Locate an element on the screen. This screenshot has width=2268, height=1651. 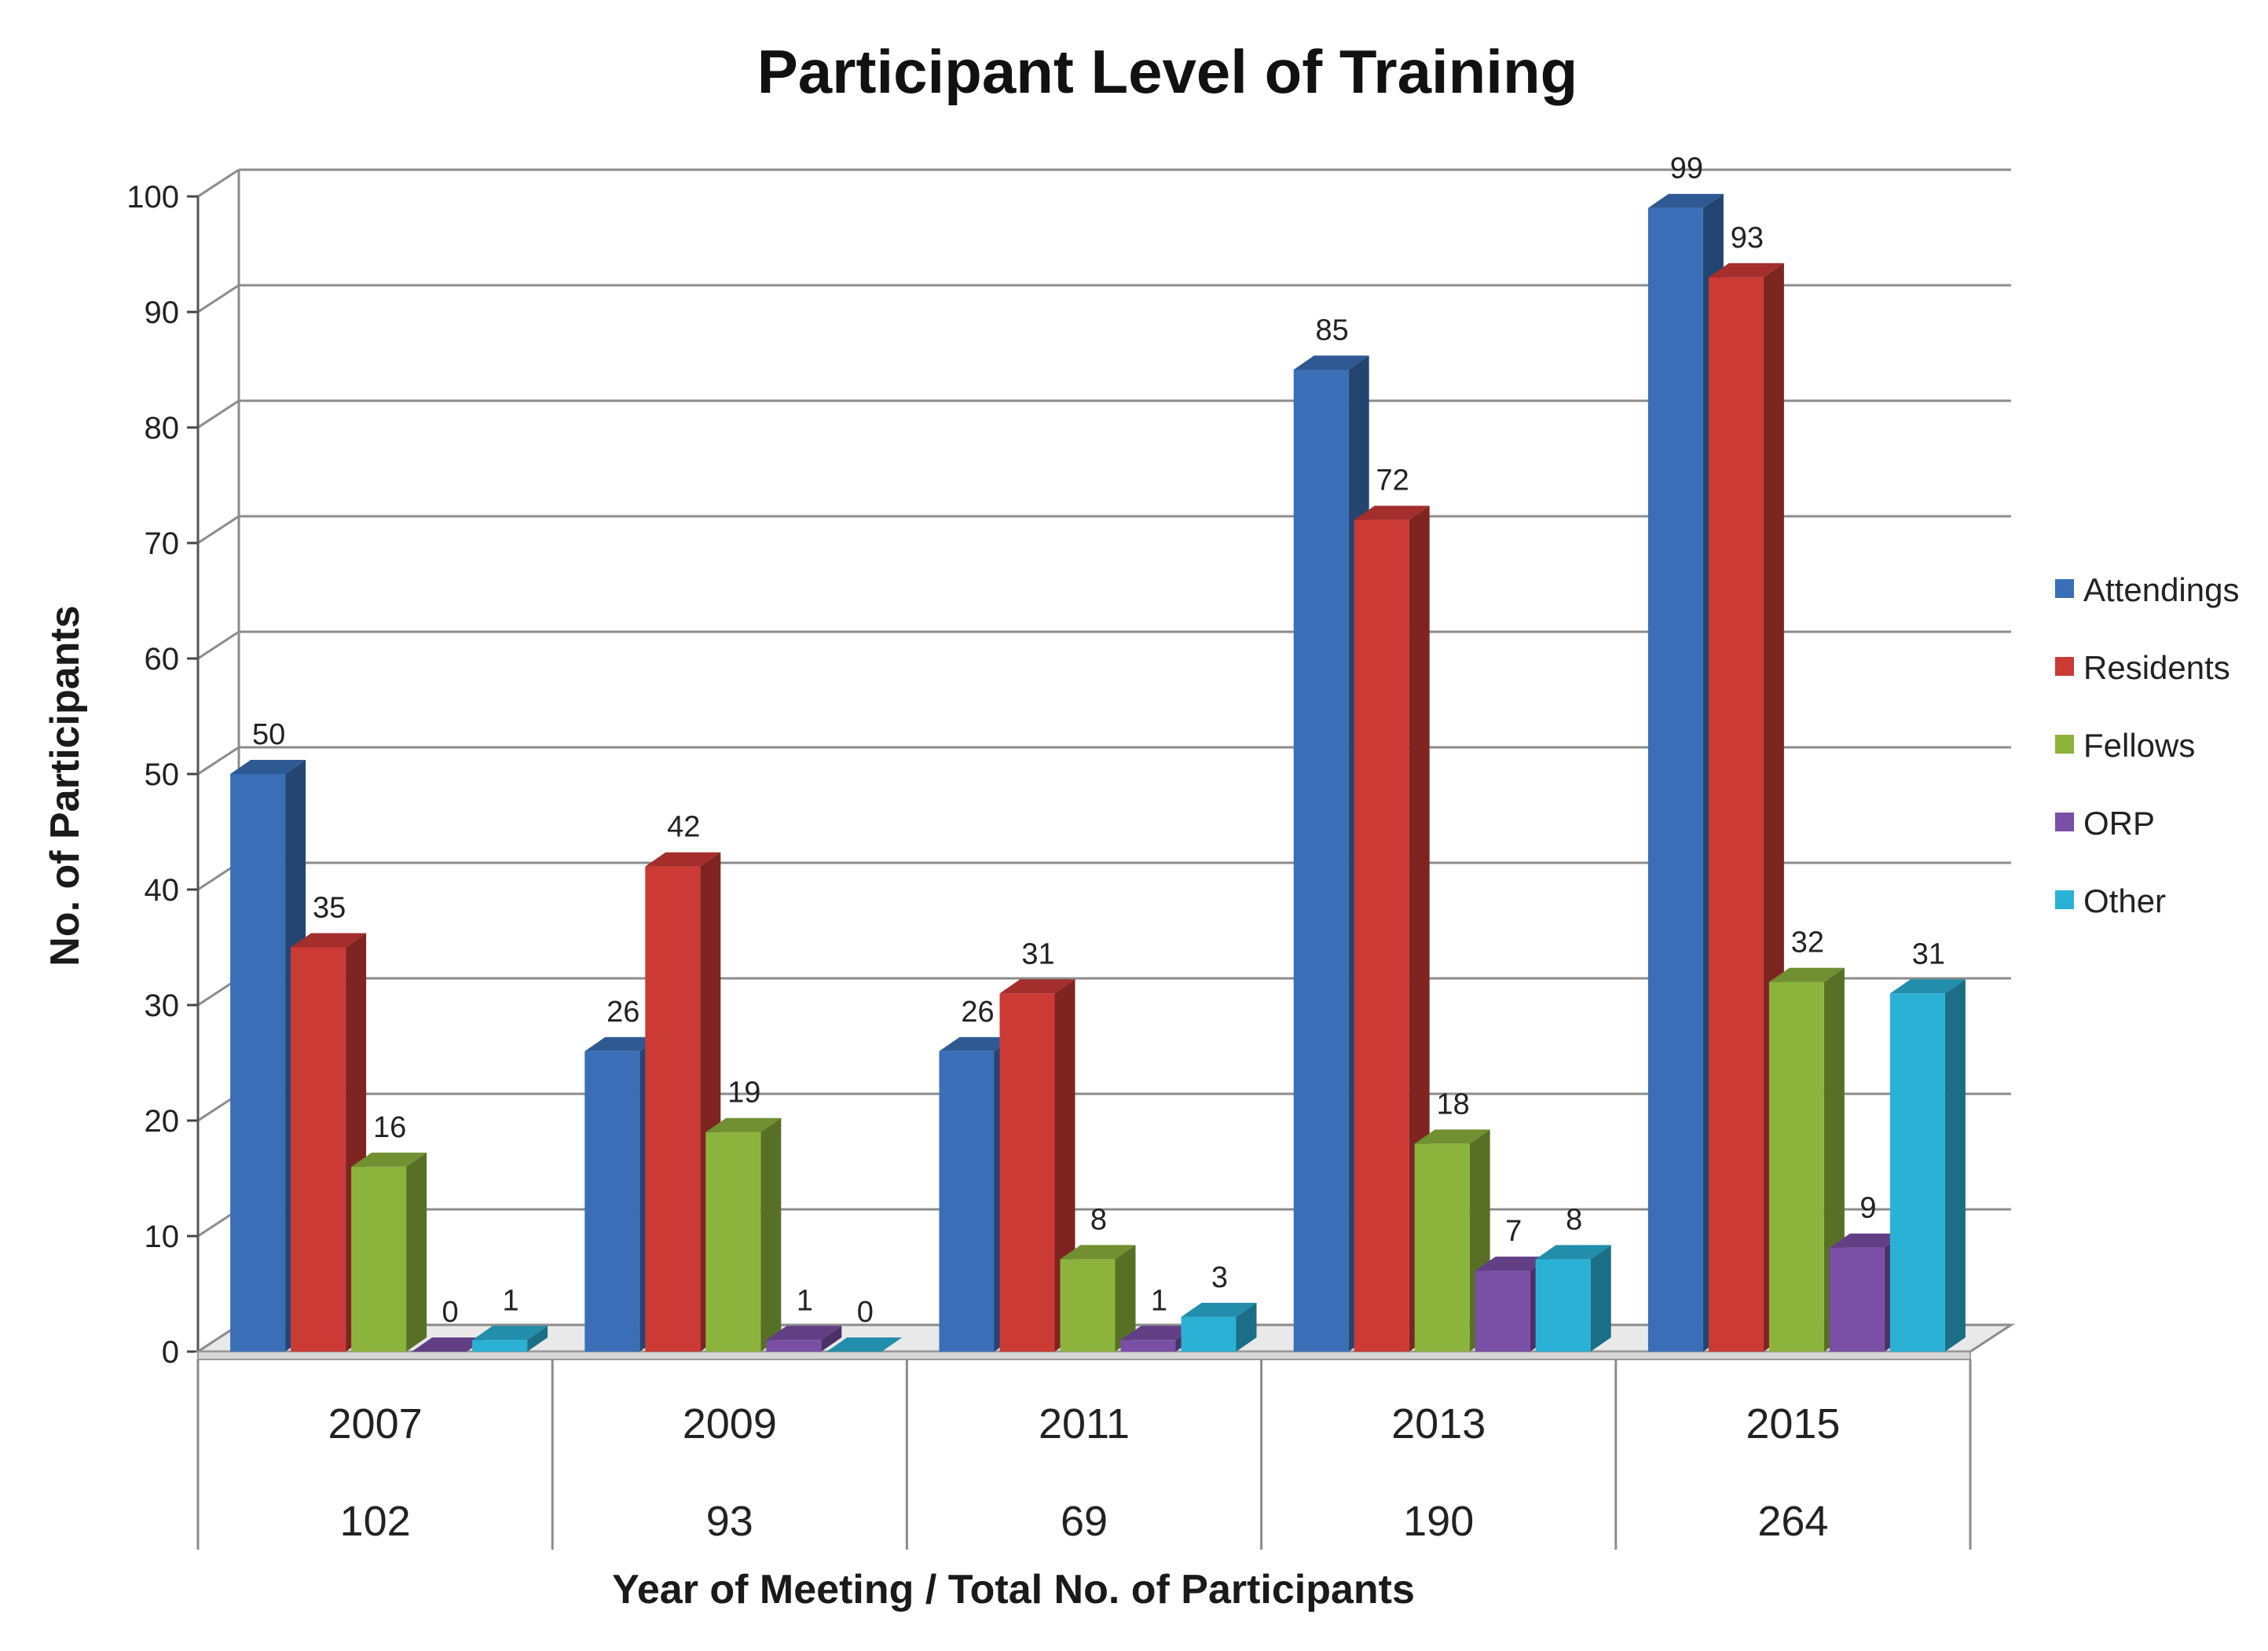
bar-fellows-2007 is located at coordinates (379, 1259).